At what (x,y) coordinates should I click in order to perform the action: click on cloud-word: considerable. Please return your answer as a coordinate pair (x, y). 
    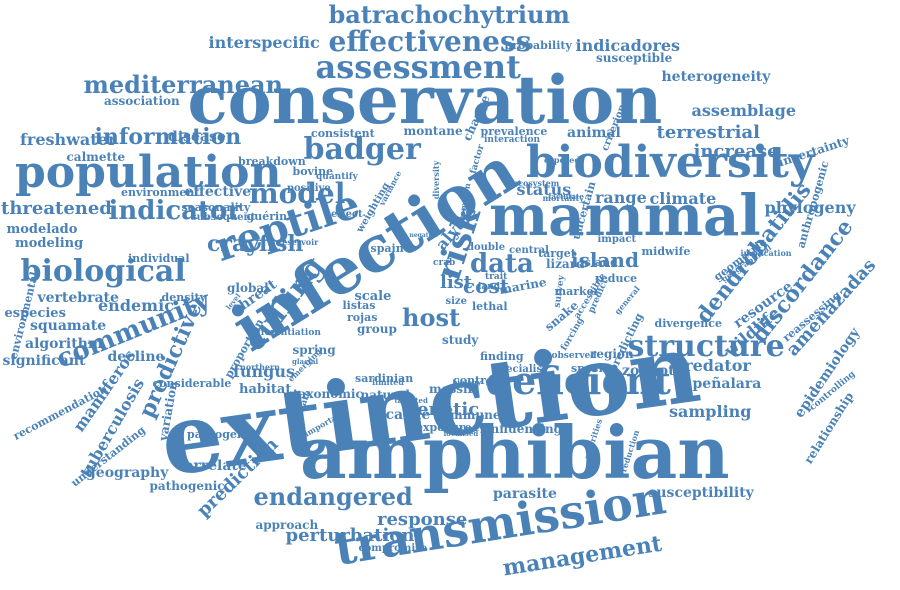
    Looking at the image, I should click on (192, 383).